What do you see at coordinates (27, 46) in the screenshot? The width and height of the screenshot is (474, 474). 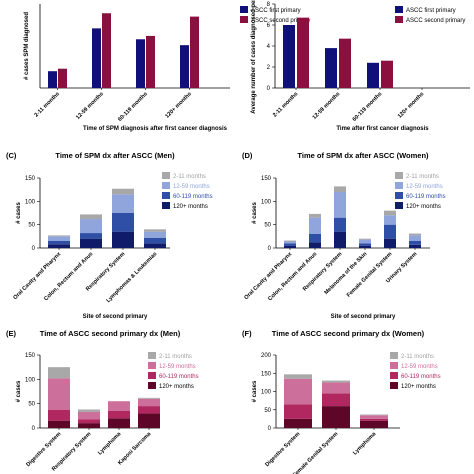 I see `y-axis-label: # cases SPM diagnosed` at bounding box center [27, 46].